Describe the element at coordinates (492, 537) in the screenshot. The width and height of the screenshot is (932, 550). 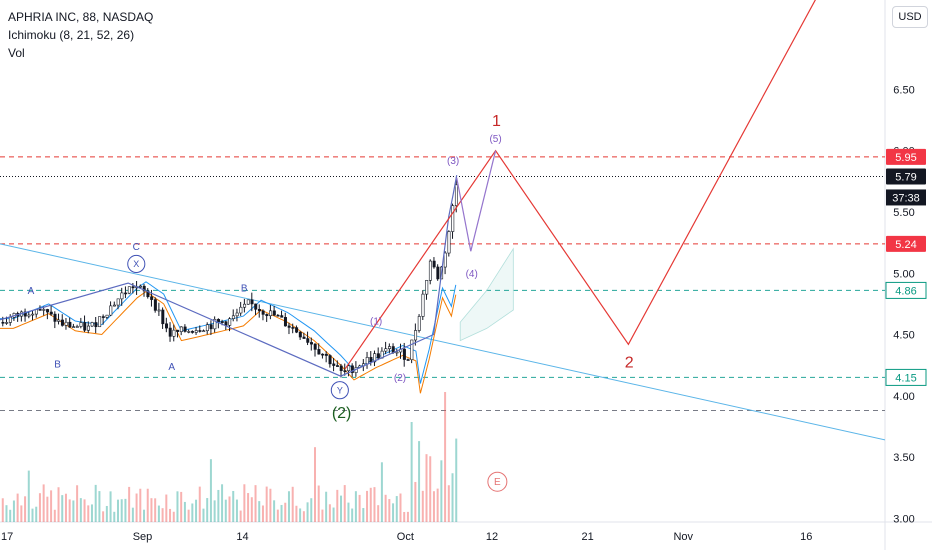
I see `x-tick-label: 12` at that location.